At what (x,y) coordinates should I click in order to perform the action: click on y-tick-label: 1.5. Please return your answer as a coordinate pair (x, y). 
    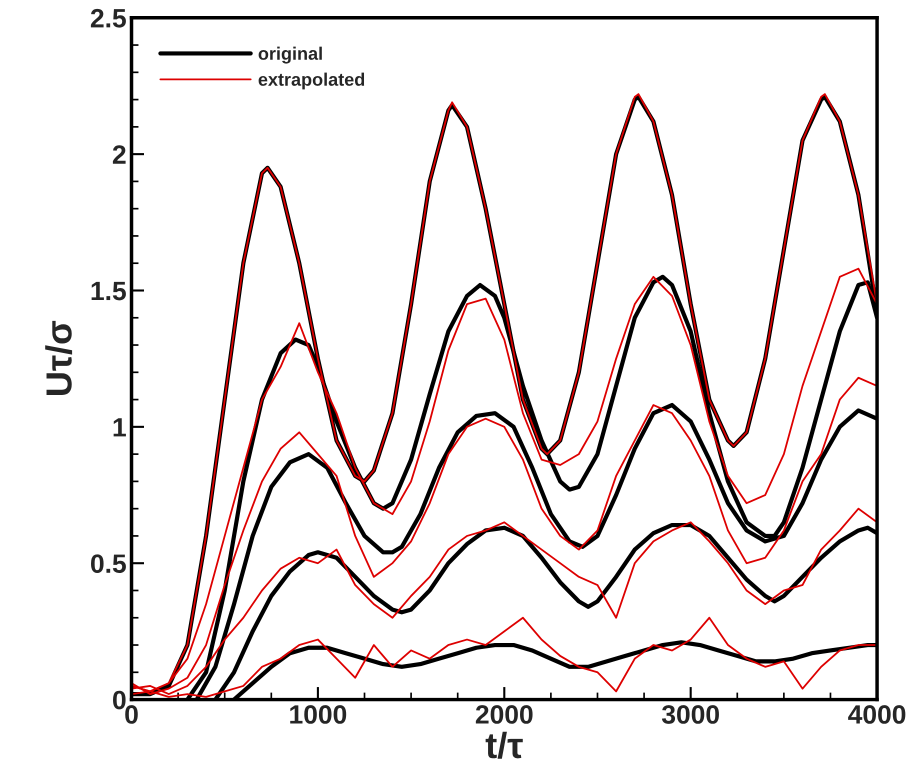
    Looking at the image, I should click on (109, 291).